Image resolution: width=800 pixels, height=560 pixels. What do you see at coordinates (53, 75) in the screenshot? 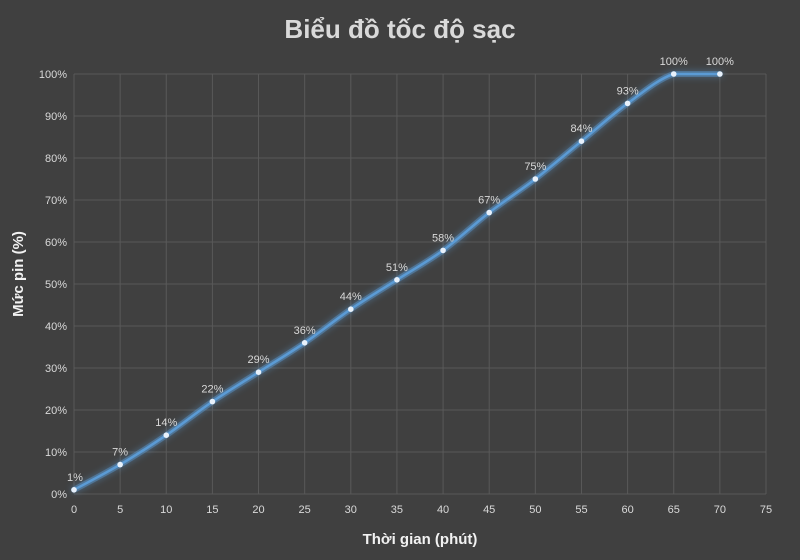
I see `y-tick-label: 100%` at bounding box center [53, 75].